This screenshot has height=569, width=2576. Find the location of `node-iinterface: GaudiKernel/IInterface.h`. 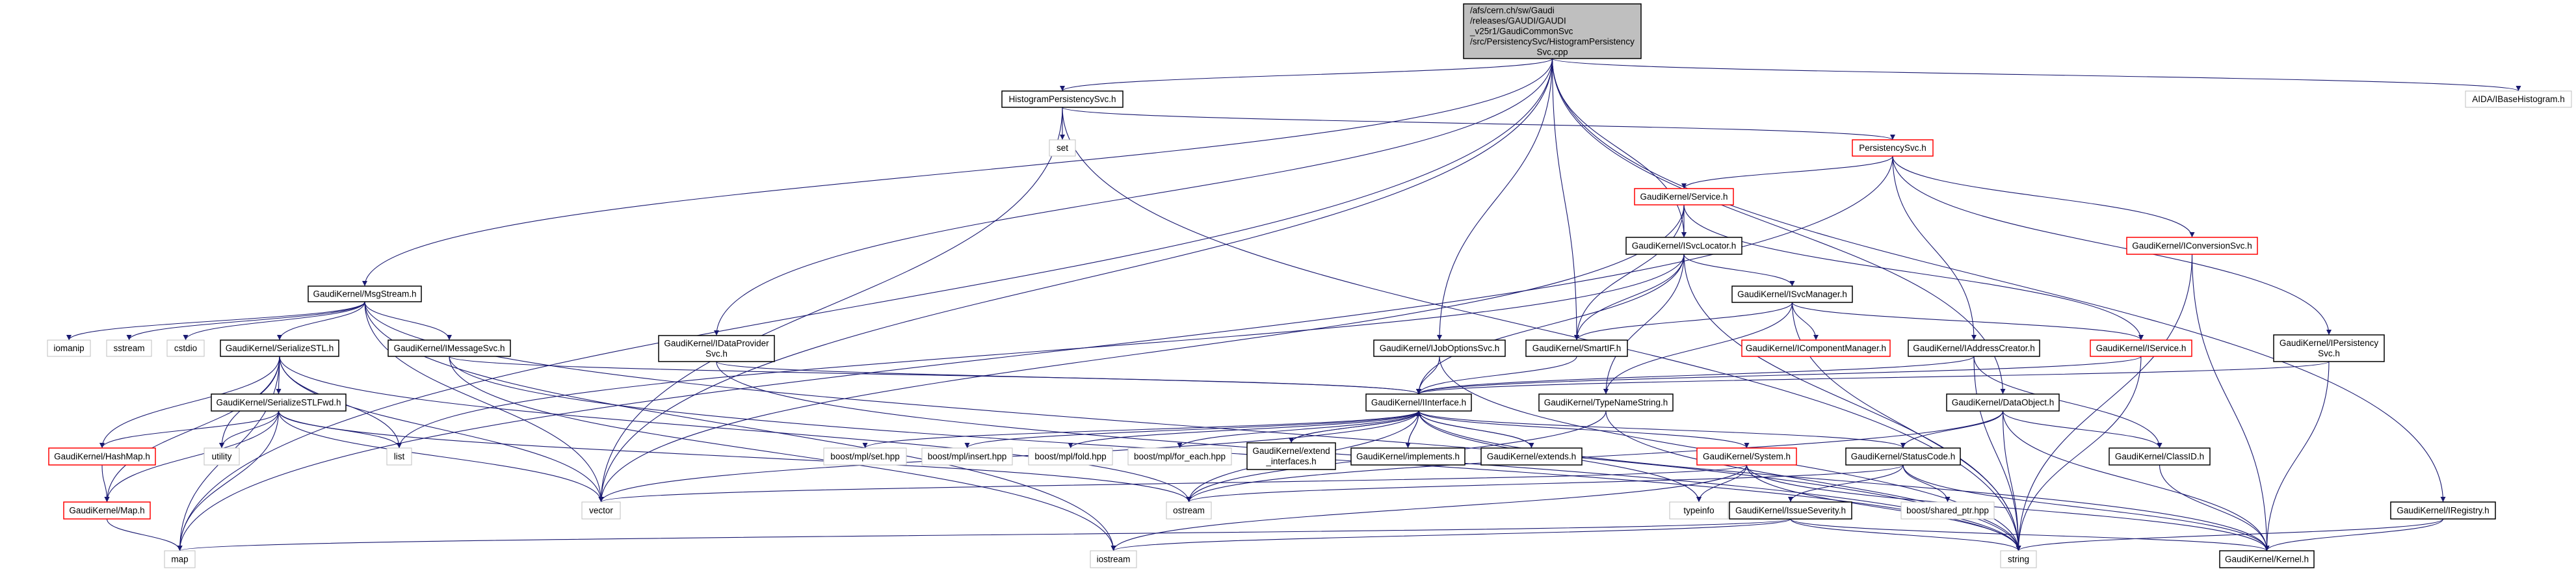

node-iinterface: GaudiKernel/IInterface.h is located at coordinates (1418, 402).